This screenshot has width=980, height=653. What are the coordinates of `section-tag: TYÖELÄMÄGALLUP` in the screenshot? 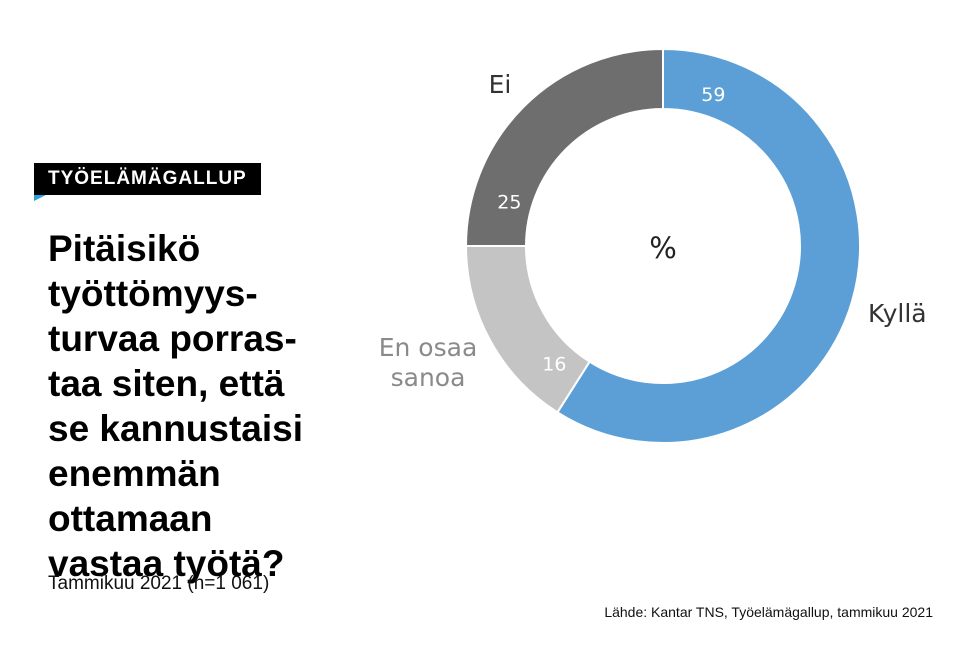 It's located at (147, 179).